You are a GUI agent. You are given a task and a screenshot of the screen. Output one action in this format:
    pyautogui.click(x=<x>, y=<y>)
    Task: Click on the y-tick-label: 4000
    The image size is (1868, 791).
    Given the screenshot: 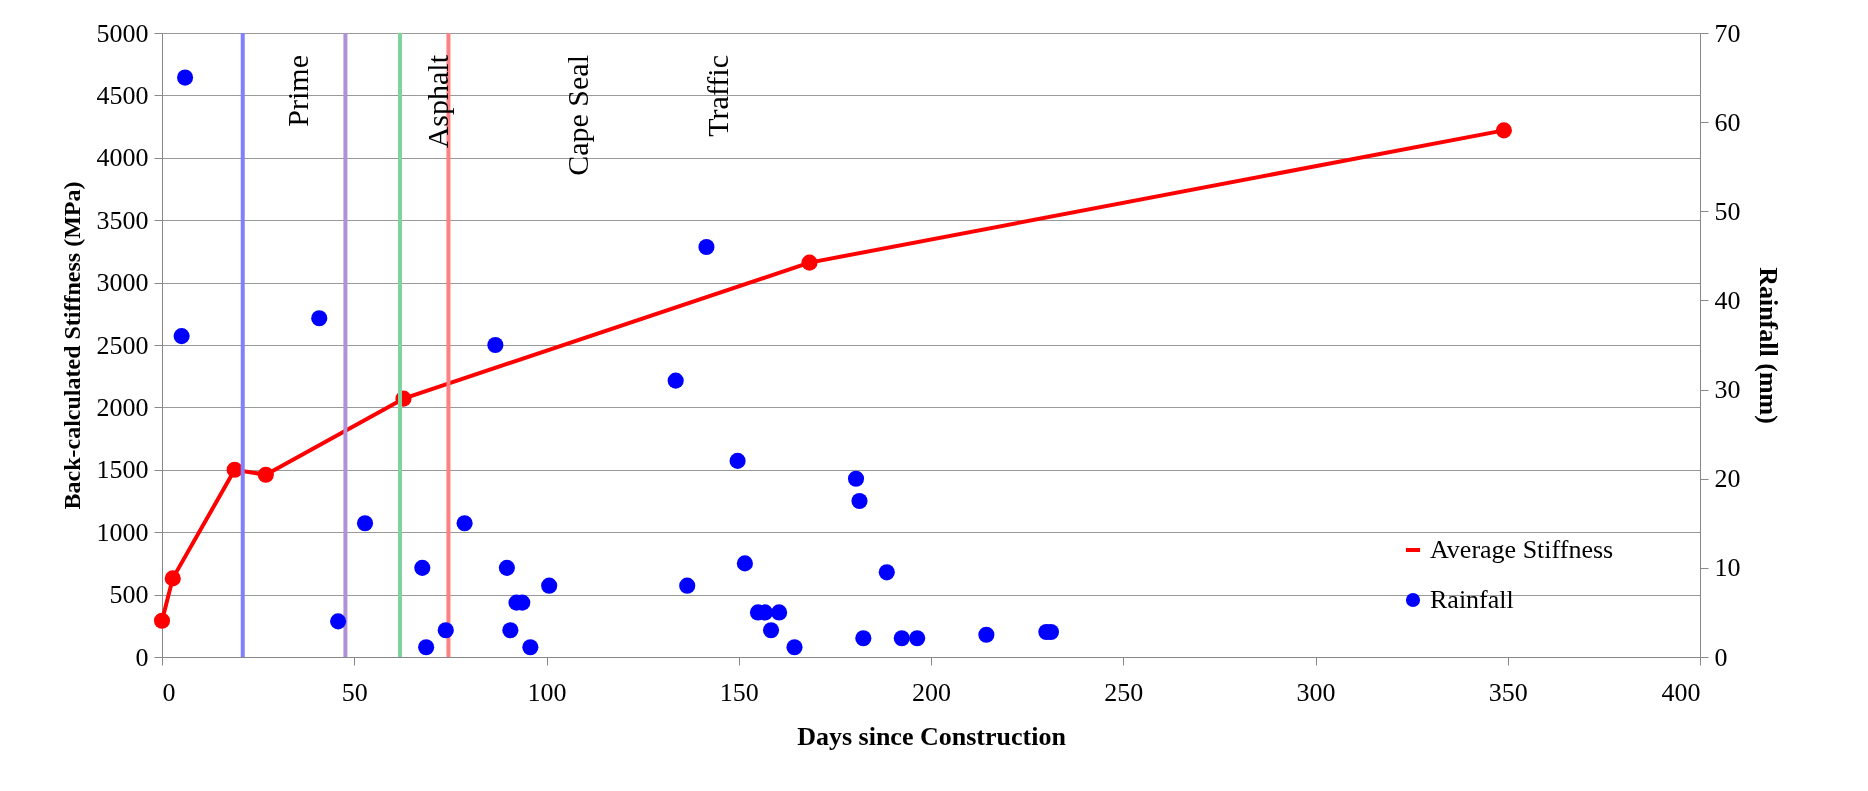 What is the action you would take?
    pyautogui.click(x=122, y=158)
    